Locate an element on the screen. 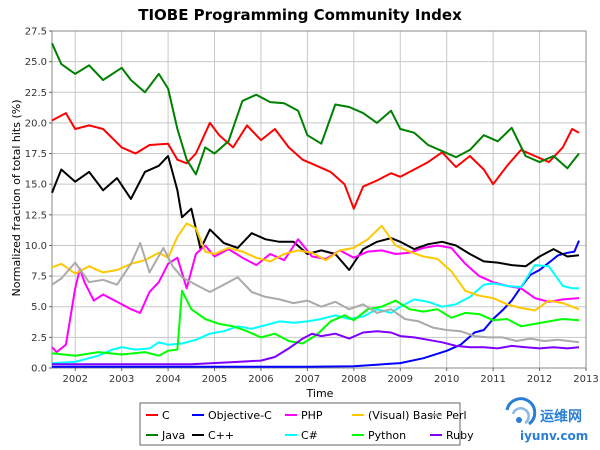 The height and width of the screenshot is (450, 600). x-tick-label: 2004 is located at coordinates (167, 379).